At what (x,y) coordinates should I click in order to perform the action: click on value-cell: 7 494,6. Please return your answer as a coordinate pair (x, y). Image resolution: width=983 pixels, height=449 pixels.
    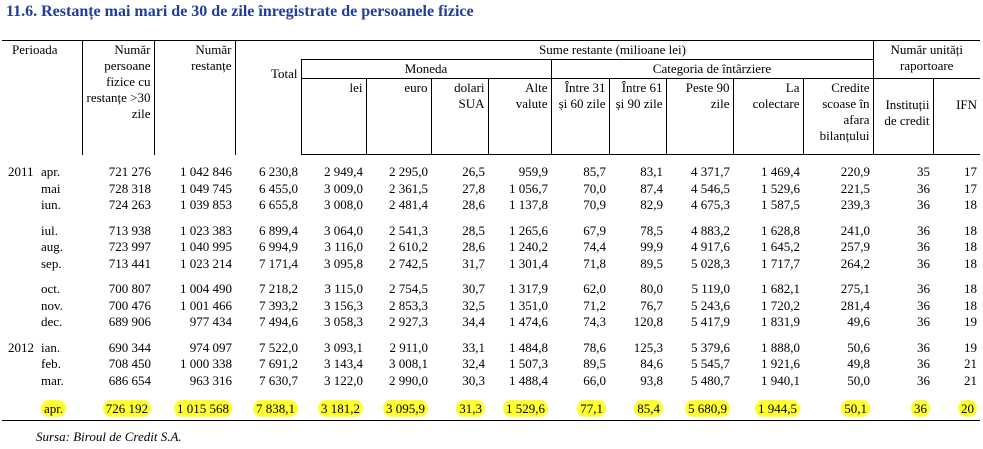
    Looking at the image, I should click on (268, 322).